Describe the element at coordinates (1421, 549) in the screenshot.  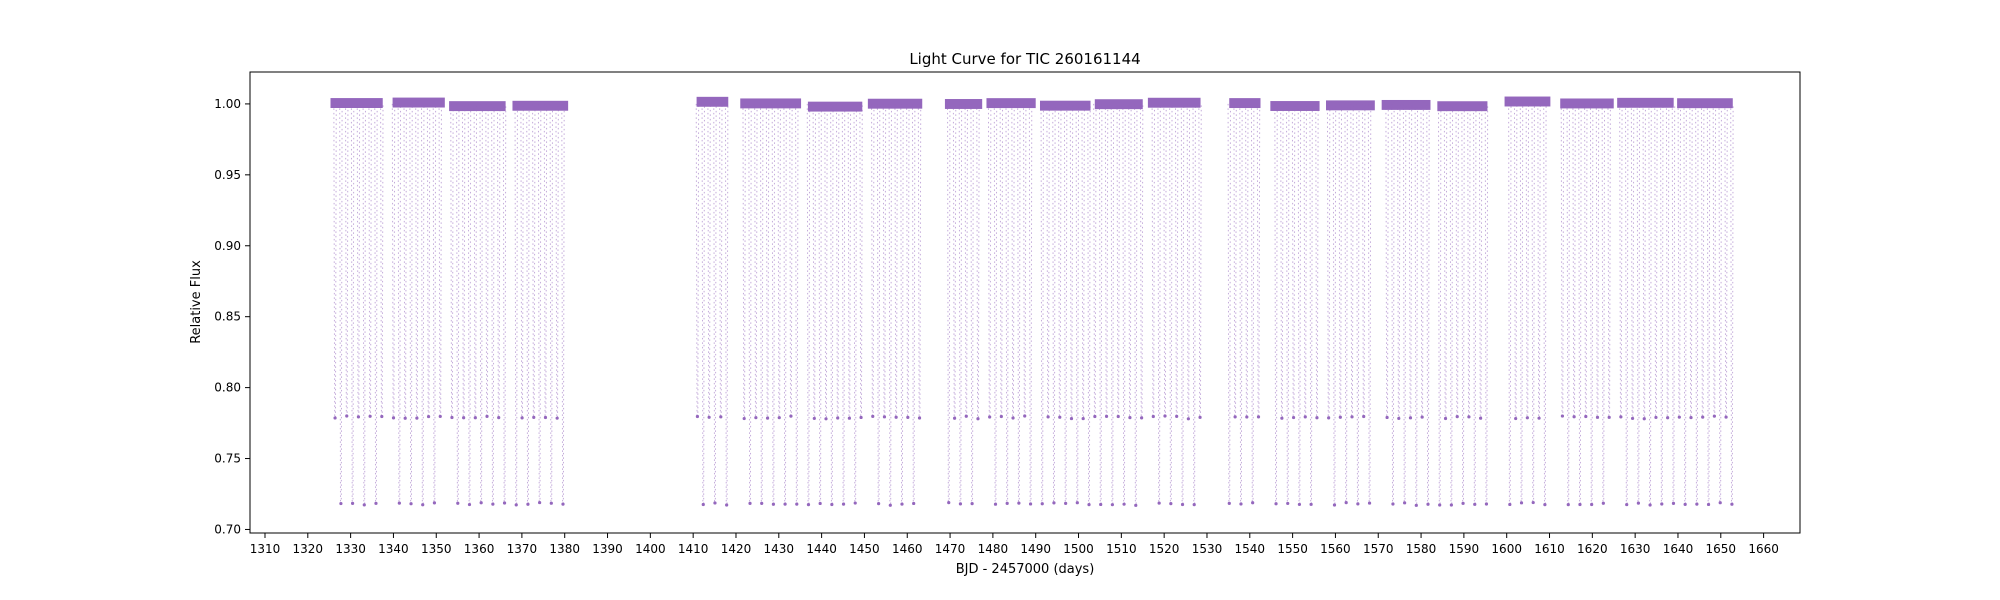
I see `x-tick-label: 1580` at that location.